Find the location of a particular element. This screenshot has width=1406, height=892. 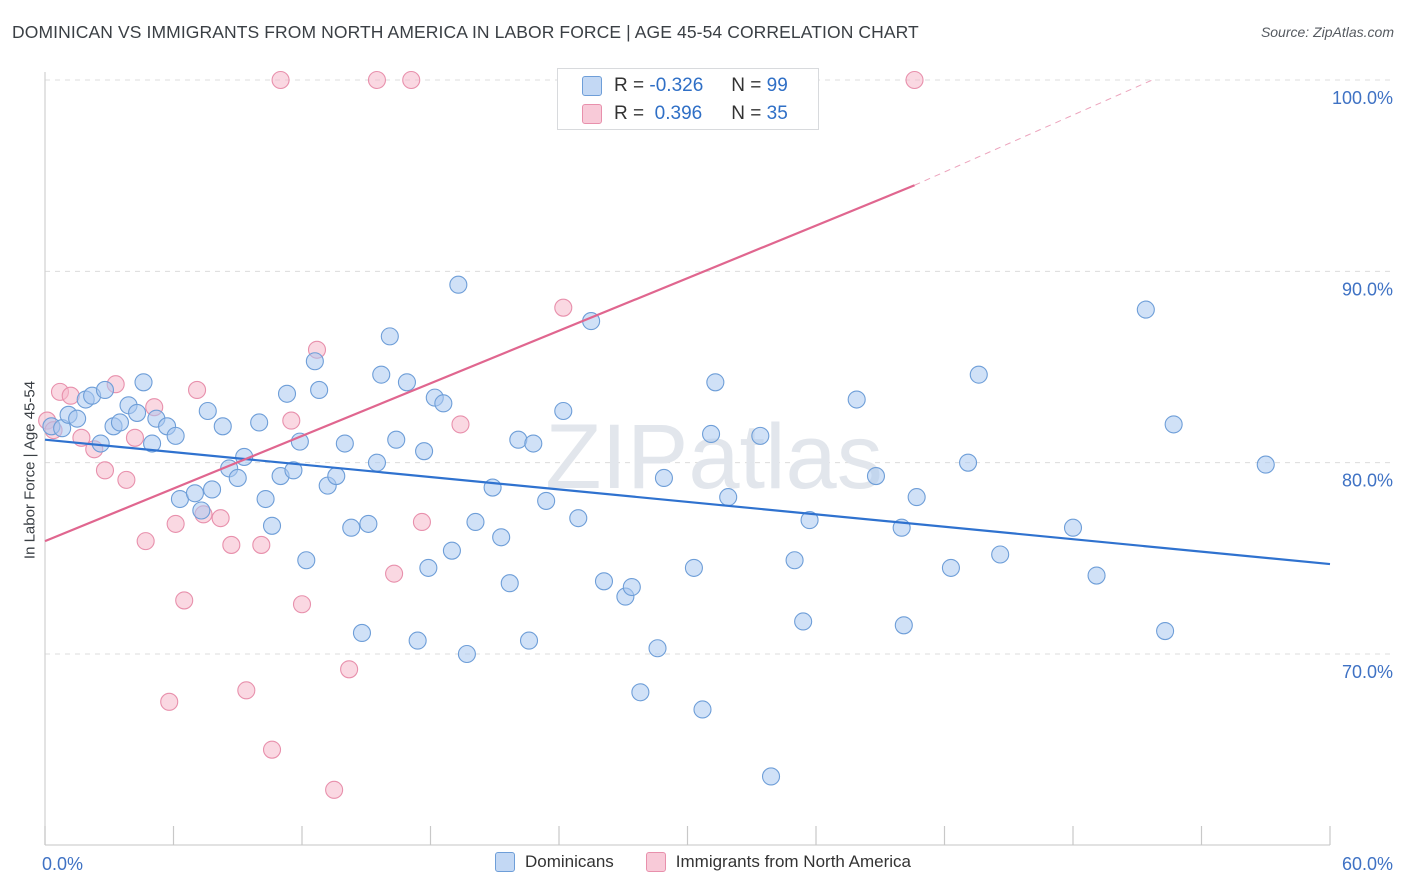

legend-swatch-blue is located at coordinates (504, 862).